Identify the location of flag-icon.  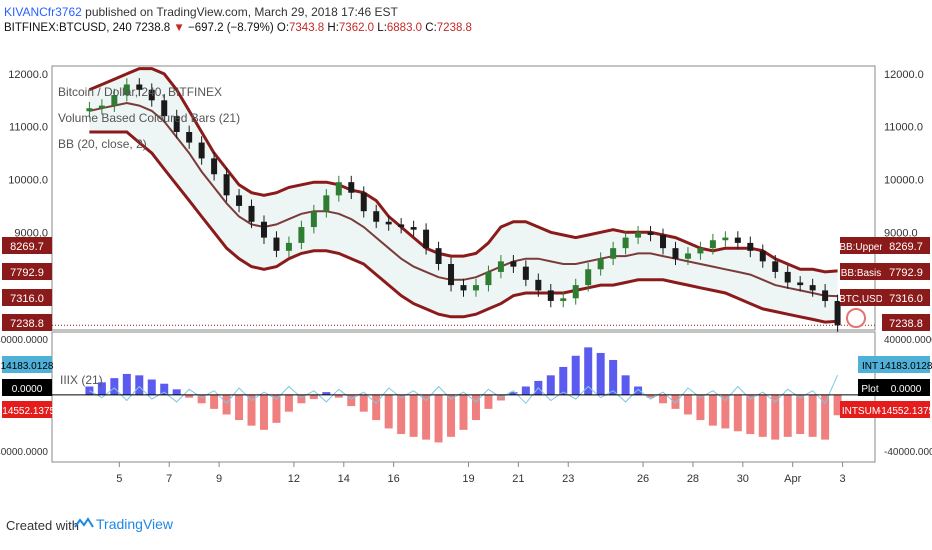
(856, 318).